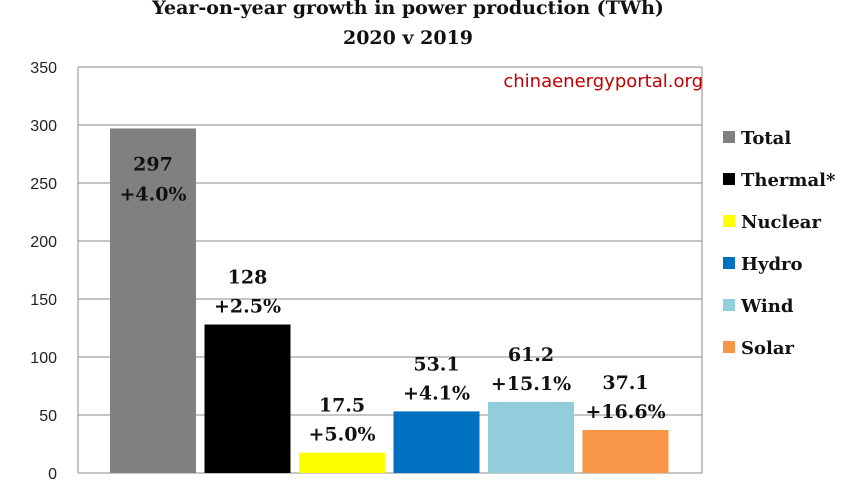 The image size is (850, 480). I want to click on legend-label: Solar, so click(768, 348).